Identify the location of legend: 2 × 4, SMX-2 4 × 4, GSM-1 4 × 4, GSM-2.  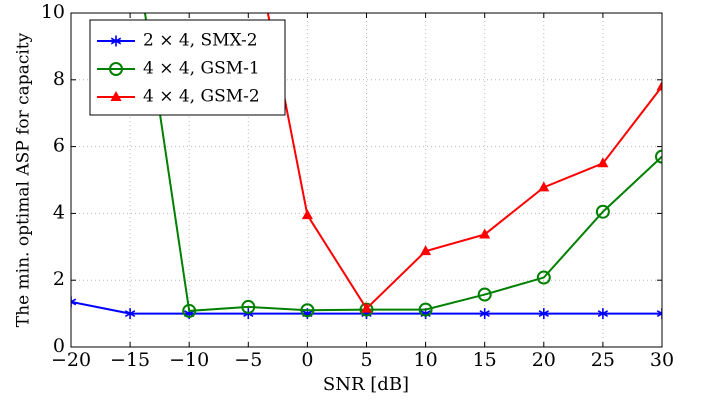
(187, 67).